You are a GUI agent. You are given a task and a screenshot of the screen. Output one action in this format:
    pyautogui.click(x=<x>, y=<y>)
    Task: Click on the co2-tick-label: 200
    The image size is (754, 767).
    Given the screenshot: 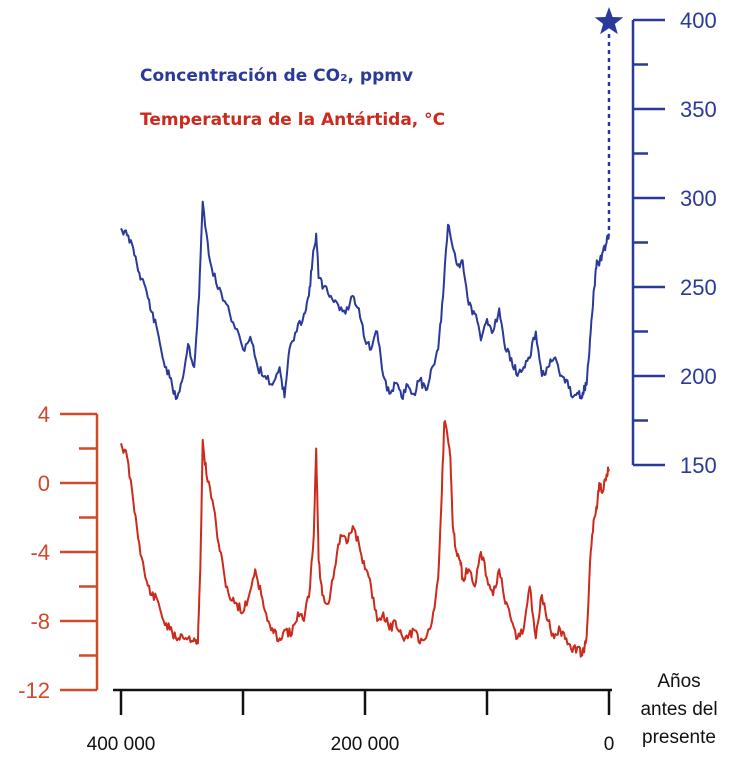 What is the action you would take?
    pyautogui.click(x=698, y=376)
    